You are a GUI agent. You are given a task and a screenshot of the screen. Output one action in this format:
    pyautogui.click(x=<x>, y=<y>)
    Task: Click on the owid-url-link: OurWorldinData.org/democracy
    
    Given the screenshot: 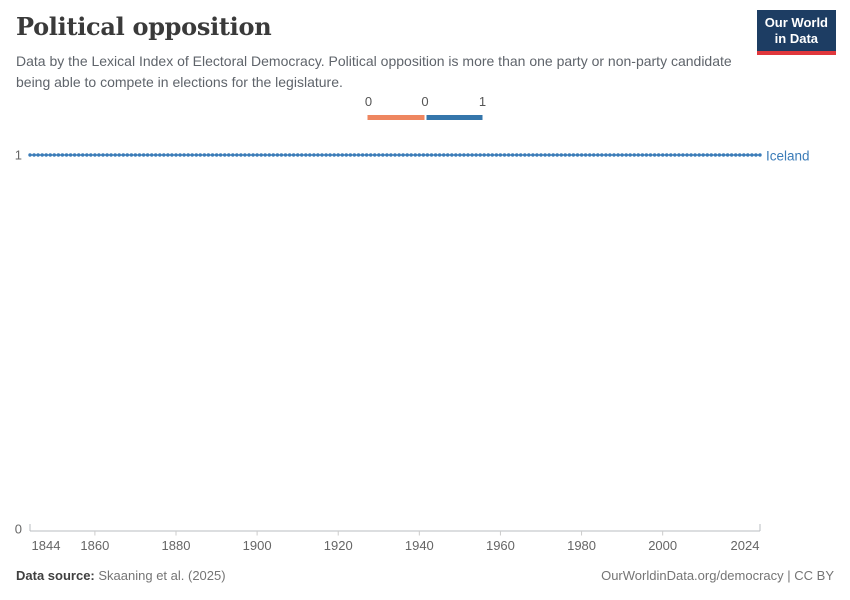 What is the action you would take?
    pyautogui.click(x=692, y=575)
    